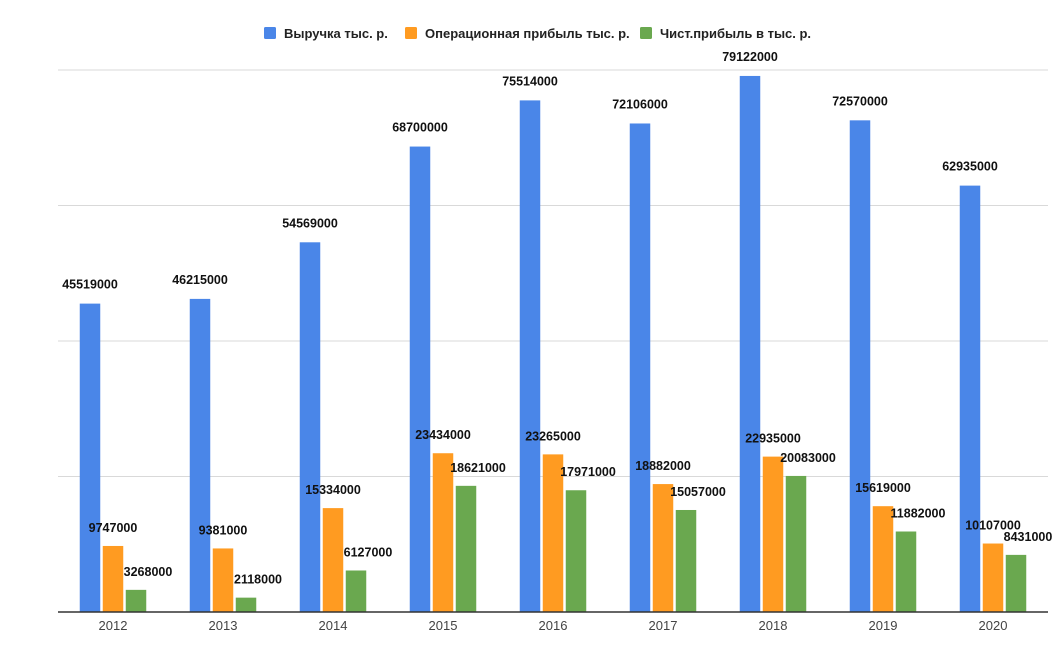 This screenshot has width=1060, height=659. What do you see at coordinates (860, 101) in the screenshot?
I see `data-label: 72570000` at bounding box center [860, 101].